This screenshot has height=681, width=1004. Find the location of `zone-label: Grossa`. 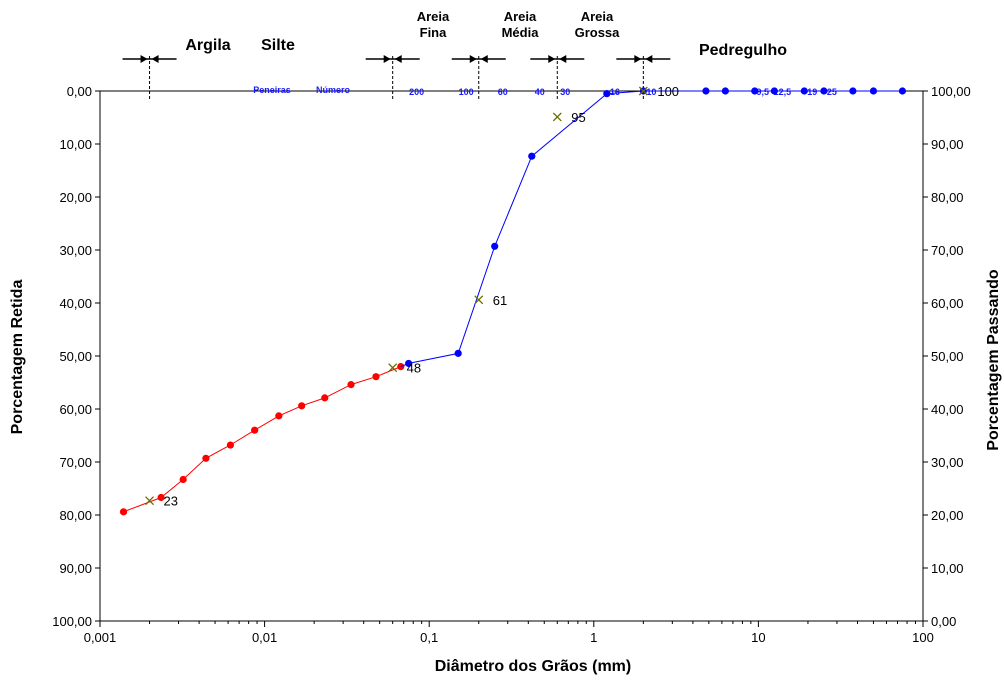

zone-label: Grossa is located at coordinates (598, 32).